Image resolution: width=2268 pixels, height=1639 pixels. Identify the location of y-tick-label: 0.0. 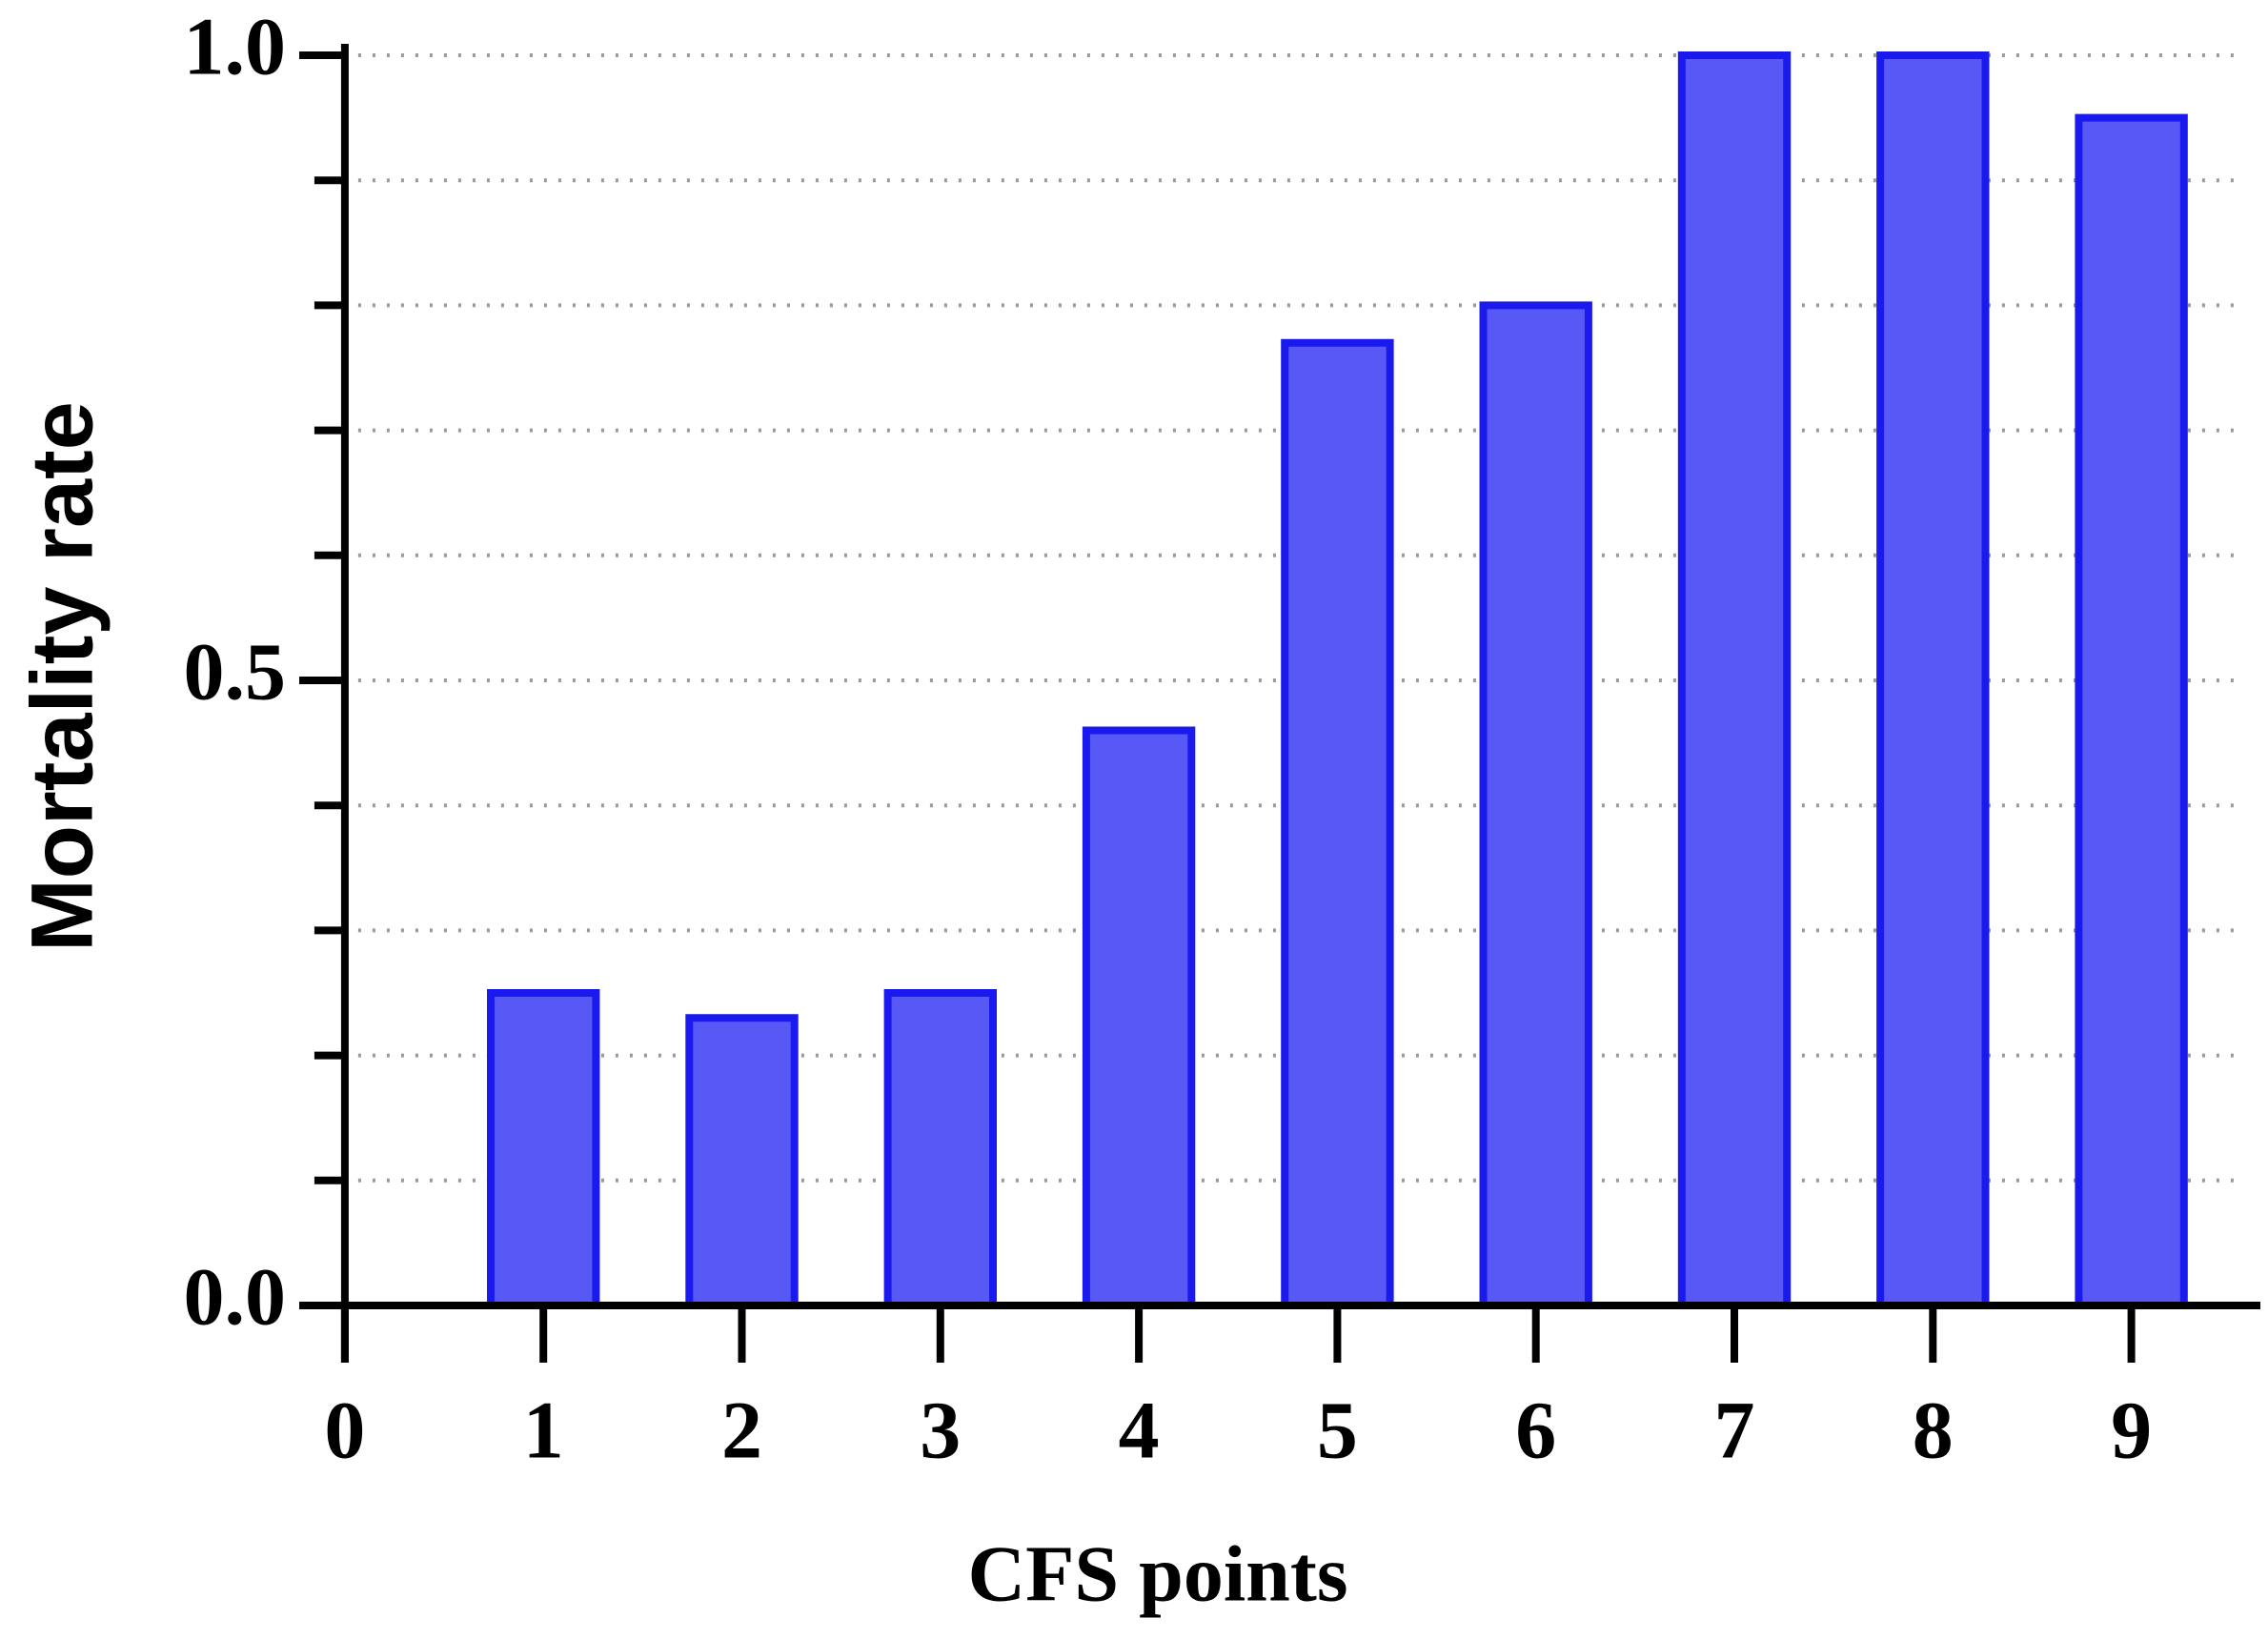
(235, 1297).